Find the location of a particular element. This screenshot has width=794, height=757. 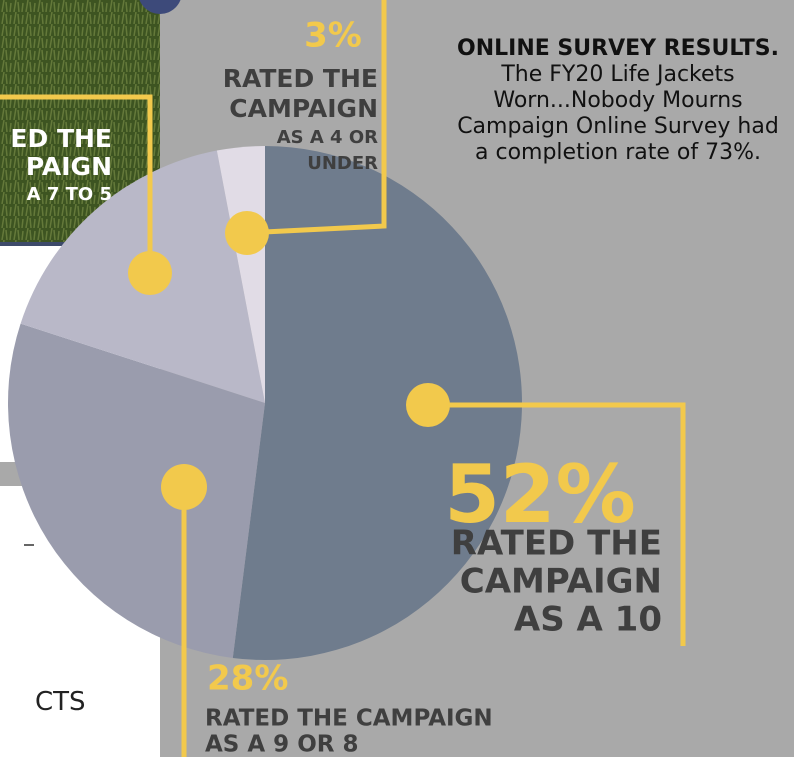

slice-label: AS A 4 OR is located at coordinates (327, 137).